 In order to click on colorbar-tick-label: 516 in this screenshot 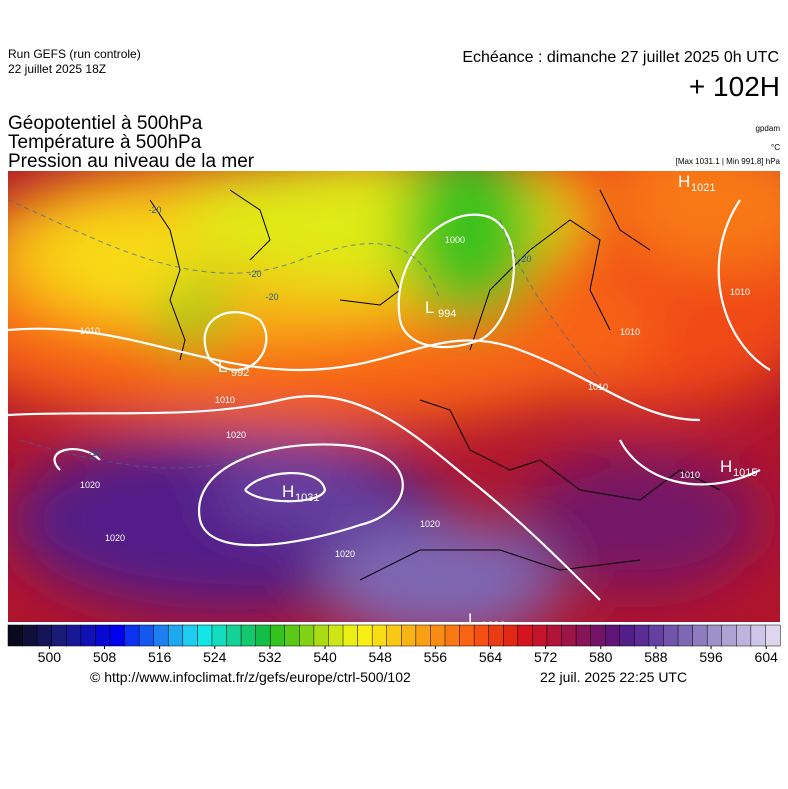, I will do `click(160, 657)`.